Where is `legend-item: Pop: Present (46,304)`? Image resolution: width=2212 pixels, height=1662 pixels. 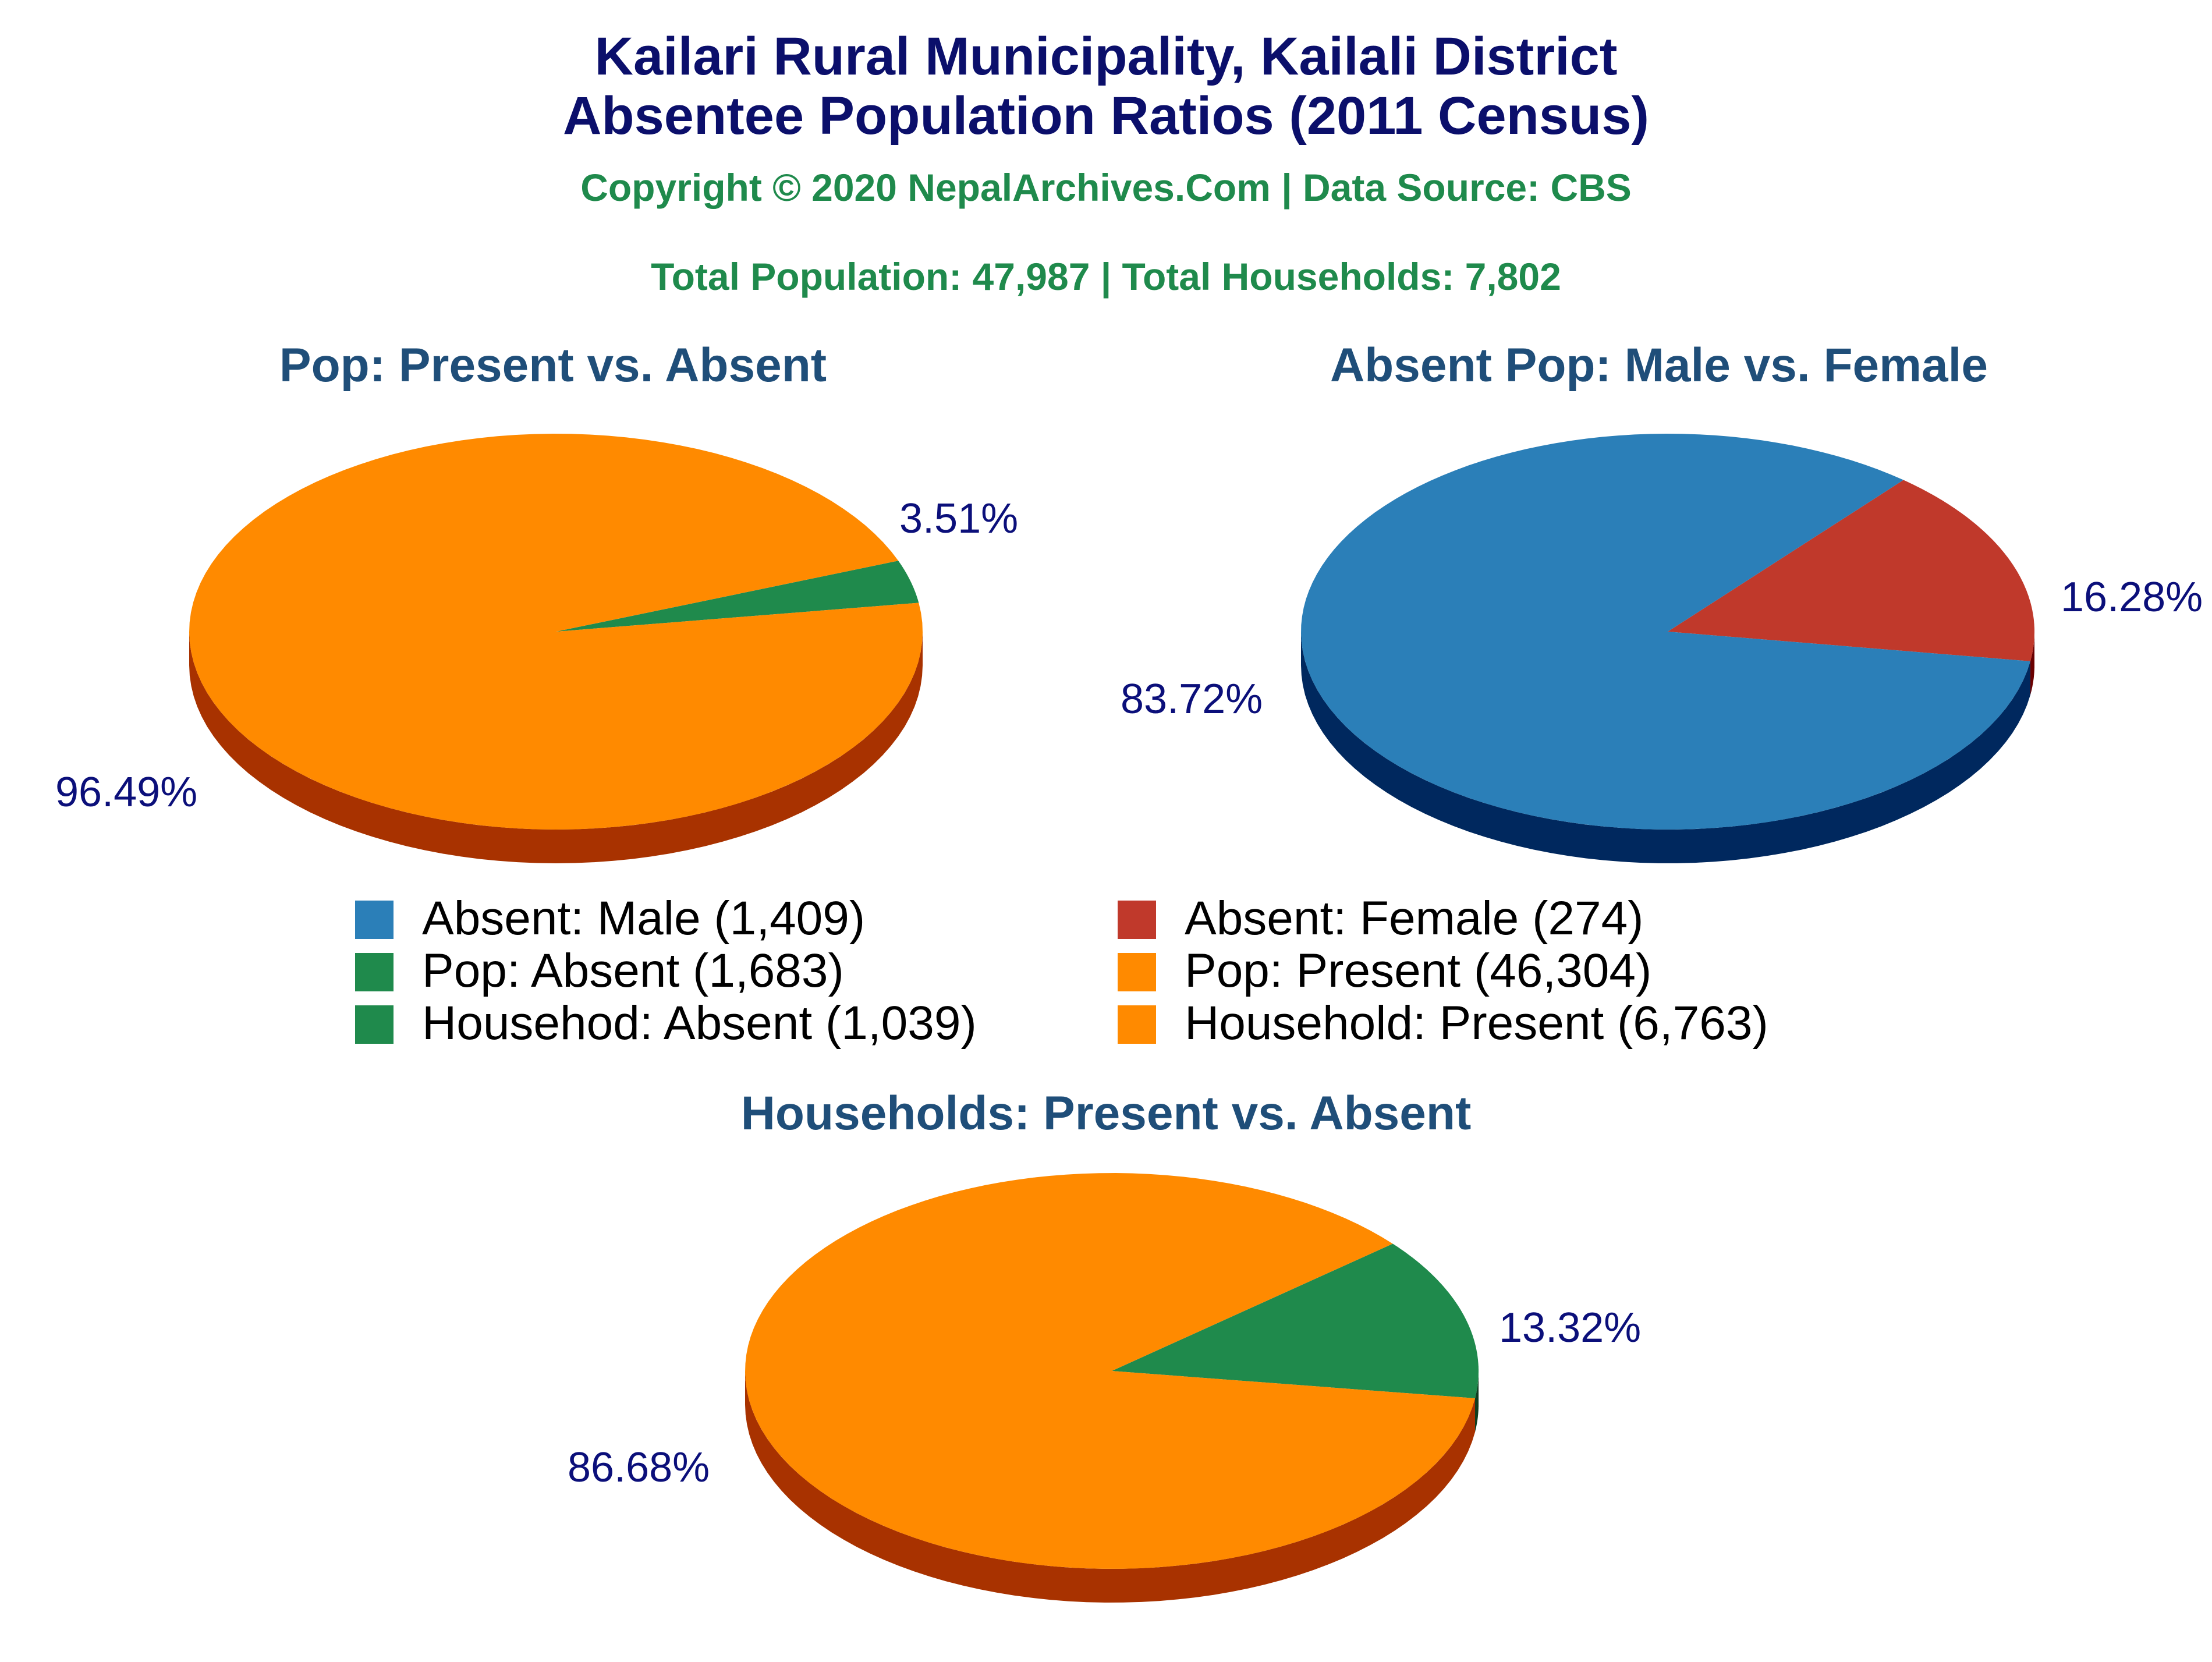
legend-item: Pop: Present (46,304) is located at coordinates (1385, 970).